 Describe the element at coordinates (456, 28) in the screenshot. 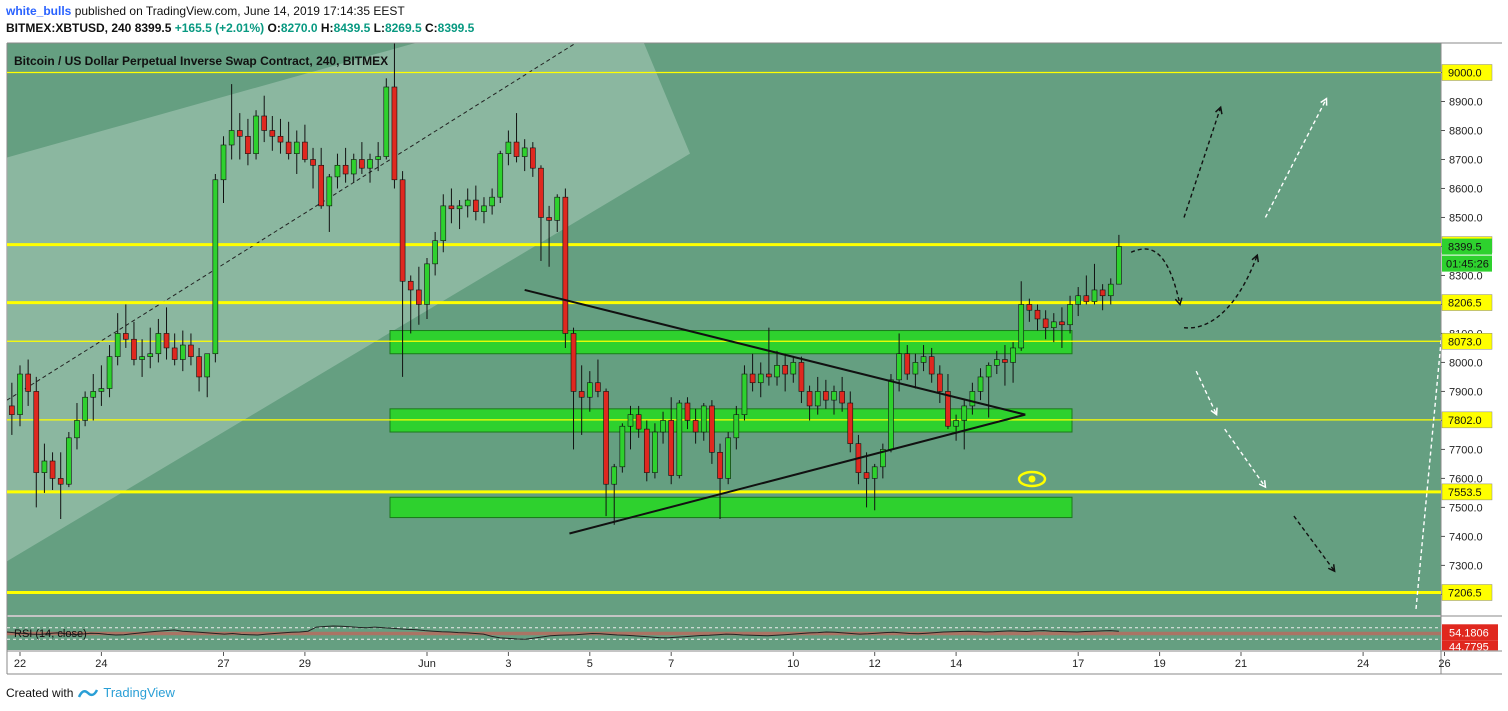

I see `close-value: 8399.5` at that location.